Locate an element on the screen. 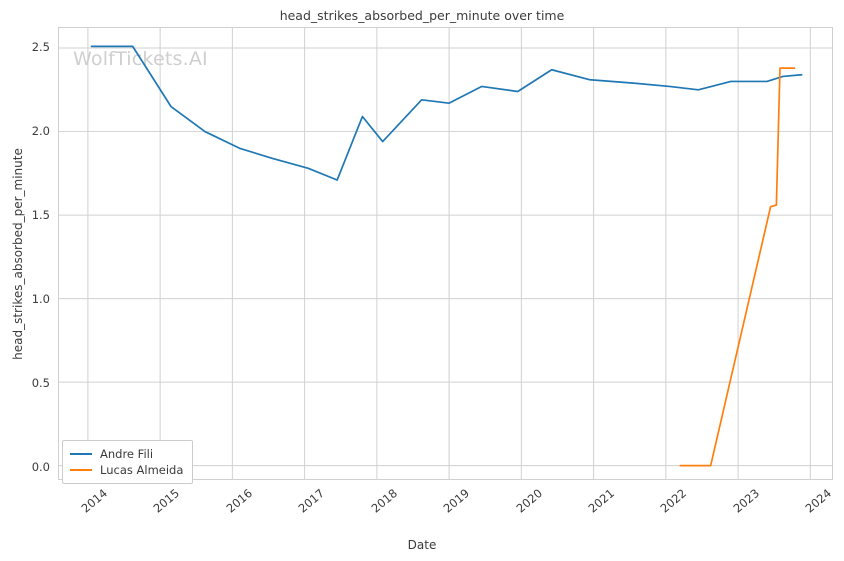 Image resolution: width=844 pixels, height=561 pixels. x-tick-label: 2022 is located at coordinates (673, 501).